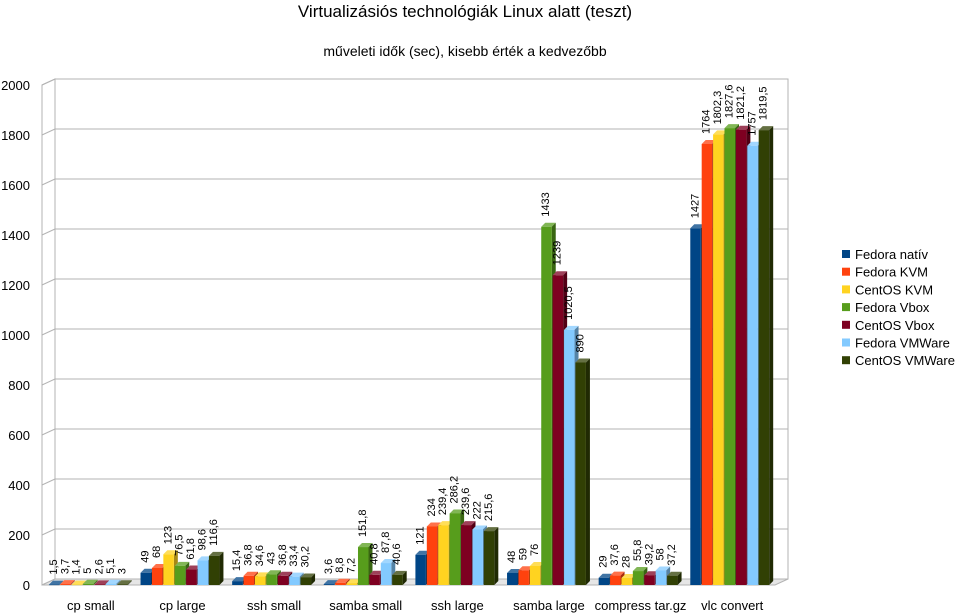  What do you see at coordinates (294, 555) in the screenshot?
I see `data-label: 33,4` at bounding box center [294, 555].